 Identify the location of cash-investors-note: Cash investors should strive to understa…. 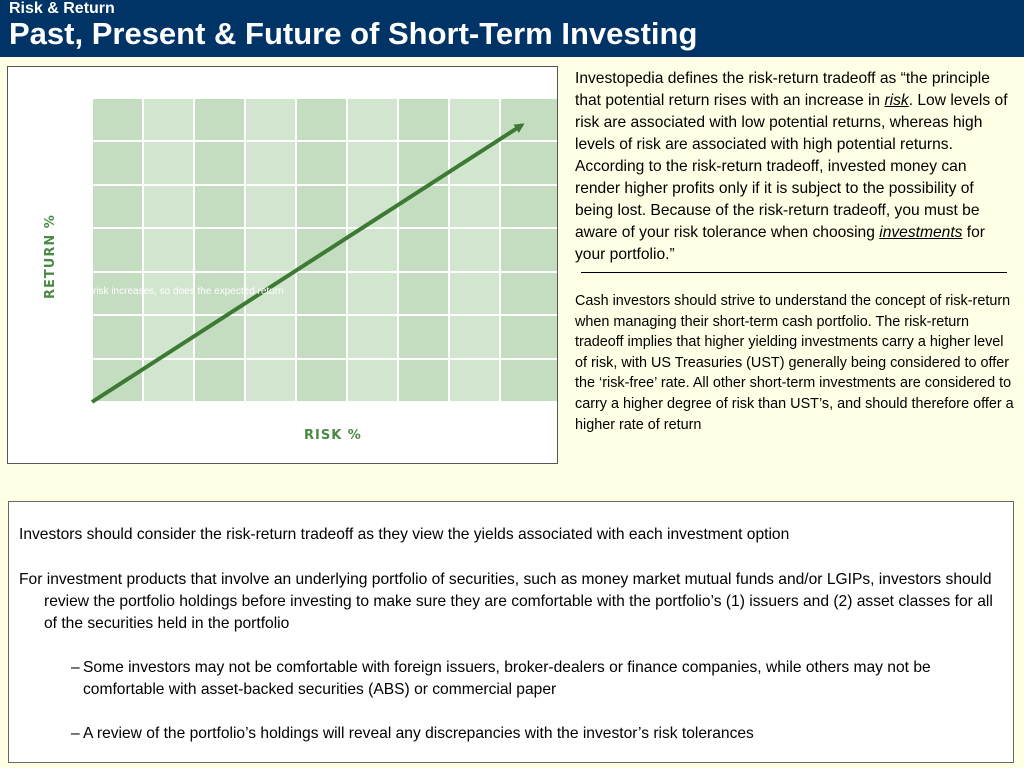
(794, 363).